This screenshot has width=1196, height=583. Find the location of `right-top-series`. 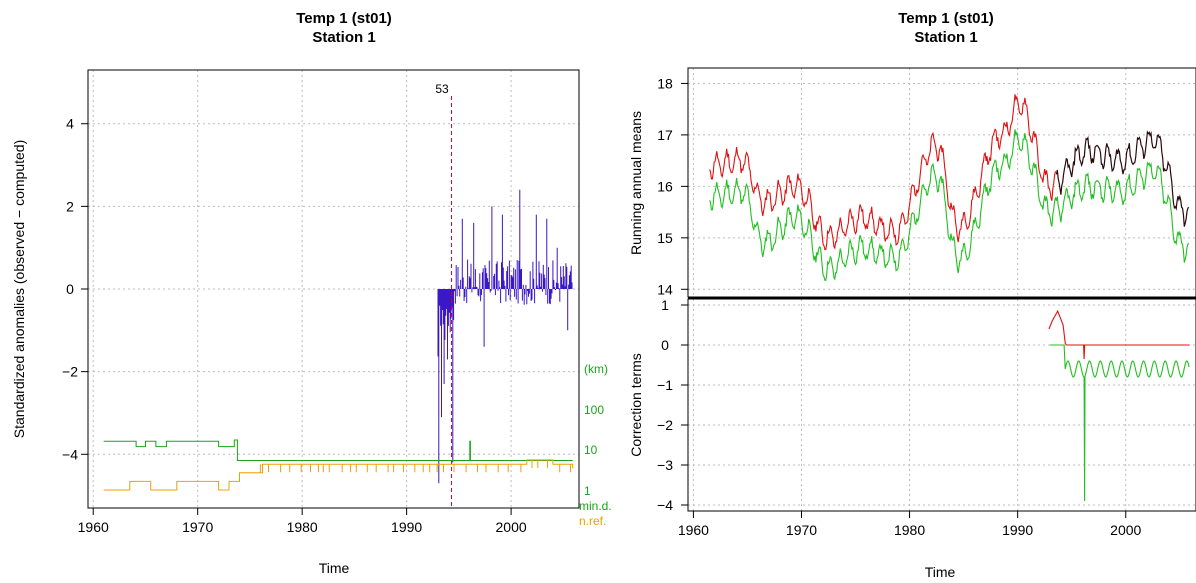

right-top-series is located at coordinates (949, 187).